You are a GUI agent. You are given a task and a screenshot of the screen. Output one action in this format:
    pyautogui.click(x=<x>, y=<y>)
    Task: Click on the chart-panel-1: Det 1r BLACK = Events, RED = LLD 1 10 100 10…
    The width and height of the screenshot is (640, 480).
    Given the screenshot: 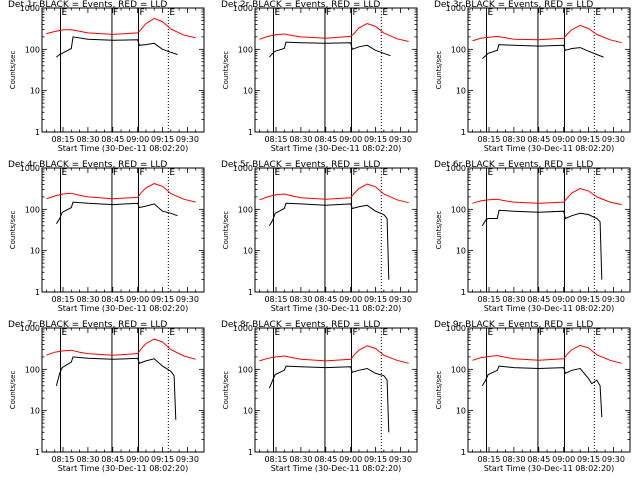 What is the action you would take?
    pyautogui.click(x=106, y=76)
    